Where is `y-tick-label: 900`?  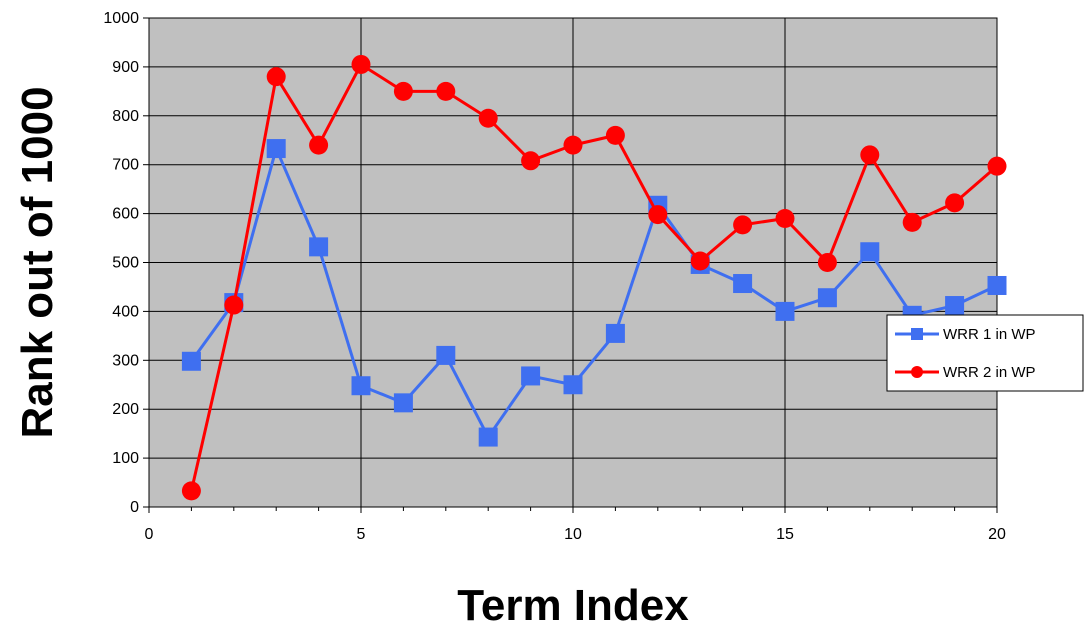 y-tick-label: 900 is located at coordinates (125, 67).